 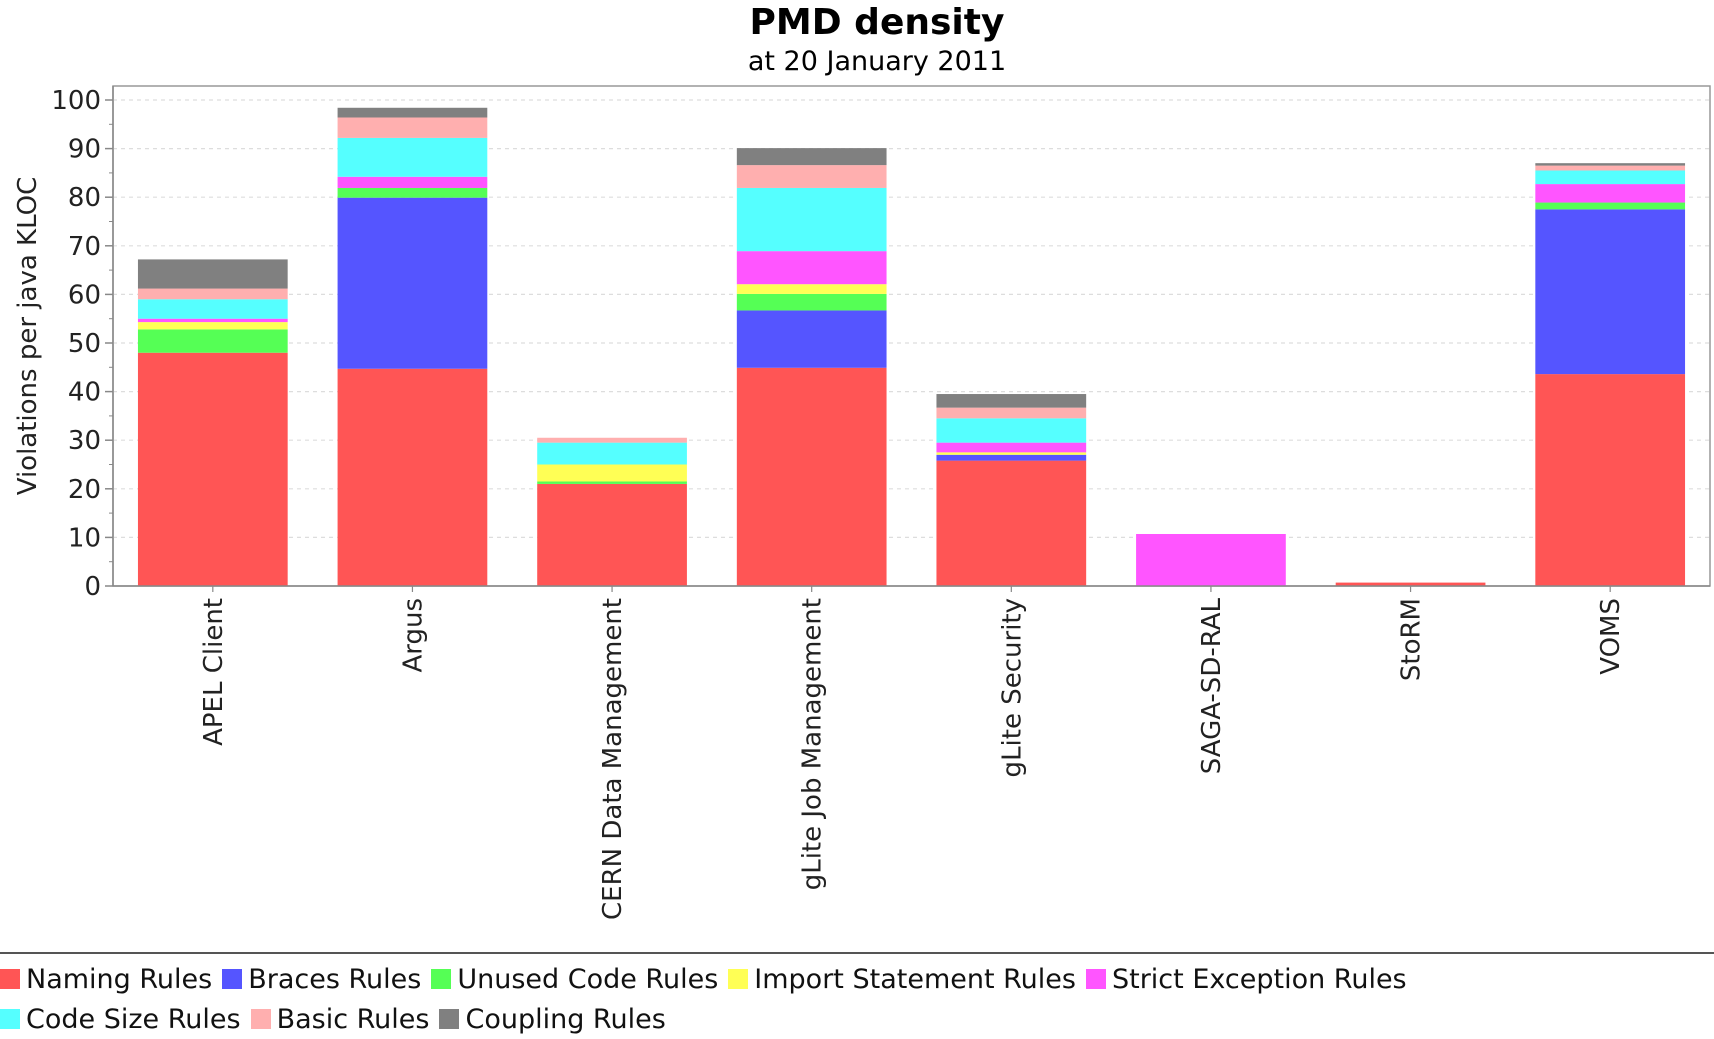 I want to click on legend-label: Code Size Rules, so click(x=133, y=1019).